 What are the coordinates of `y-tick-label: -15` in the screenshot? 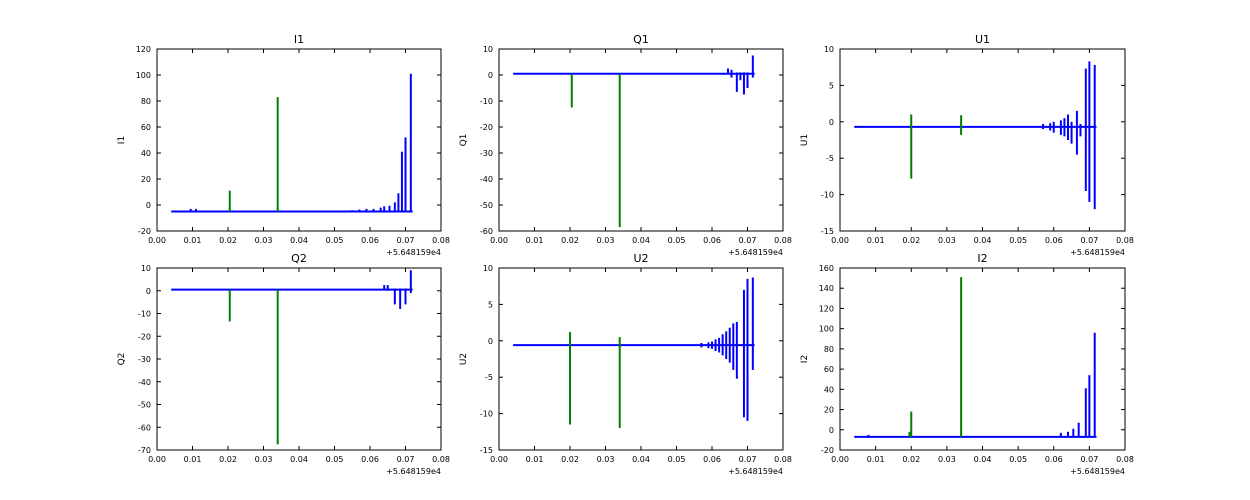 It's located at (827, 231).